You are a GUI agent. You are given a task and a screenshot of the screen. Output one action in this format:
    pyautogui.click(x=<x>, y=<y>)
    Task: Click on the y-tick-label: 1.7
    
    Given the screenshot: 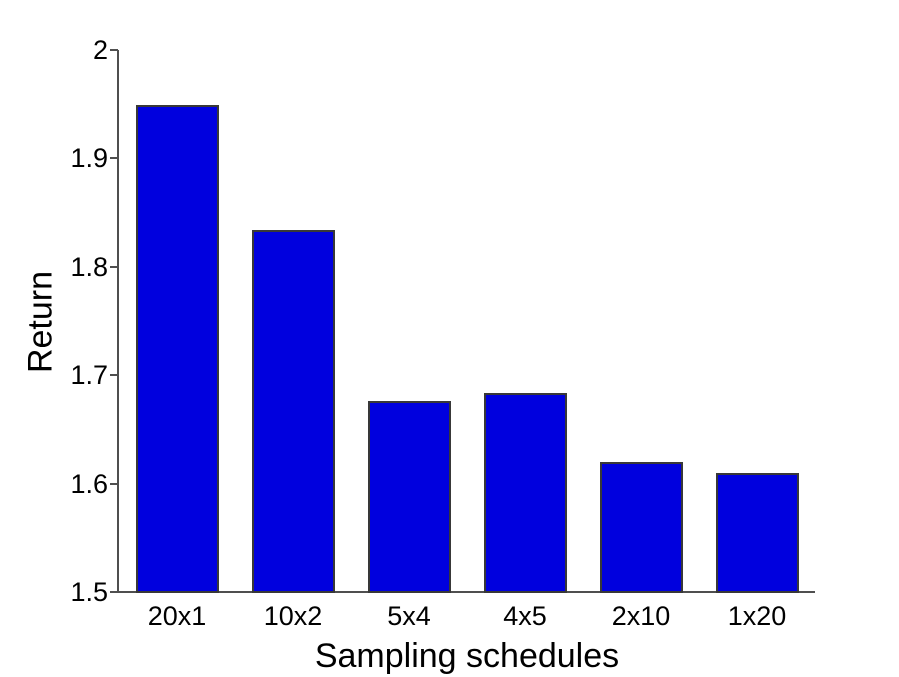 What is the action you would take?
    pyautogui.click(x=89, y=375)
    